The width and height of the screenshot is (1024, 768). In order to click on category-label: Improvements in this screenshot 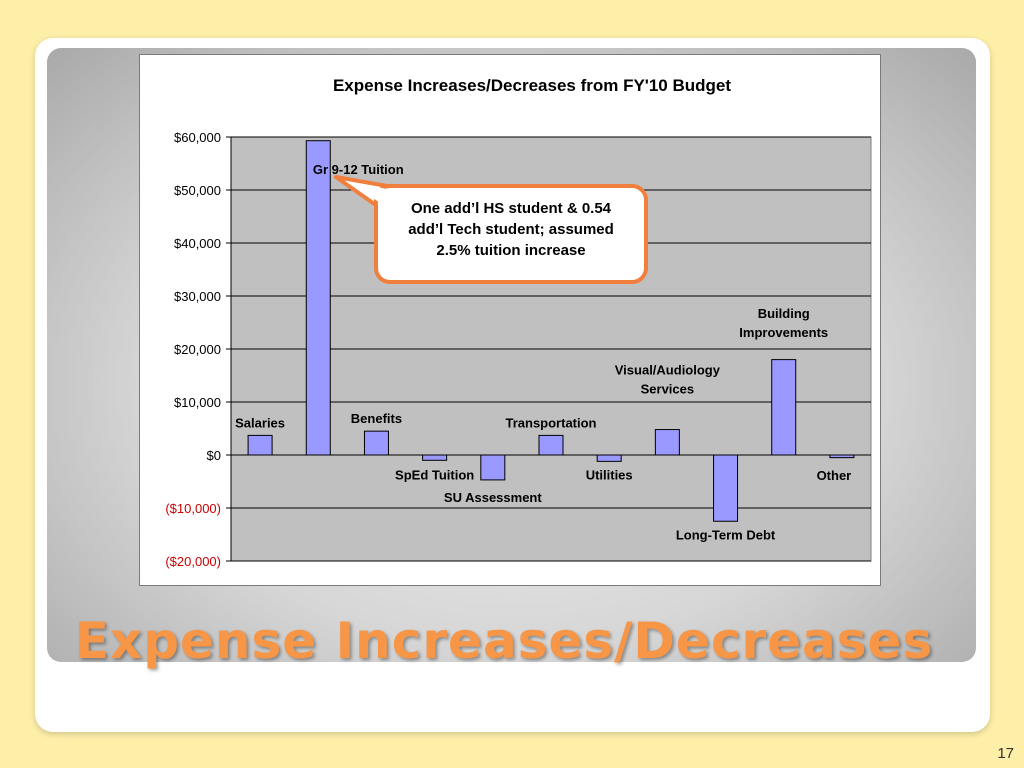, I will do `click(783, 332)`.